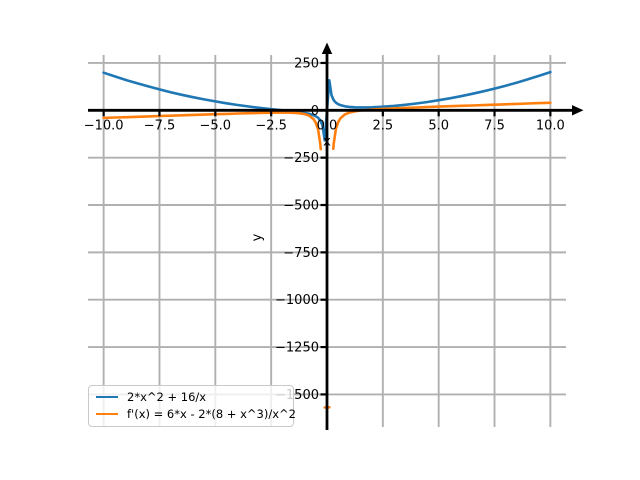 The image size is (640, 480). Describe the element at coordinates (107, 414) in the screenshot. I see `legend-line-swatch-orange` at that location.